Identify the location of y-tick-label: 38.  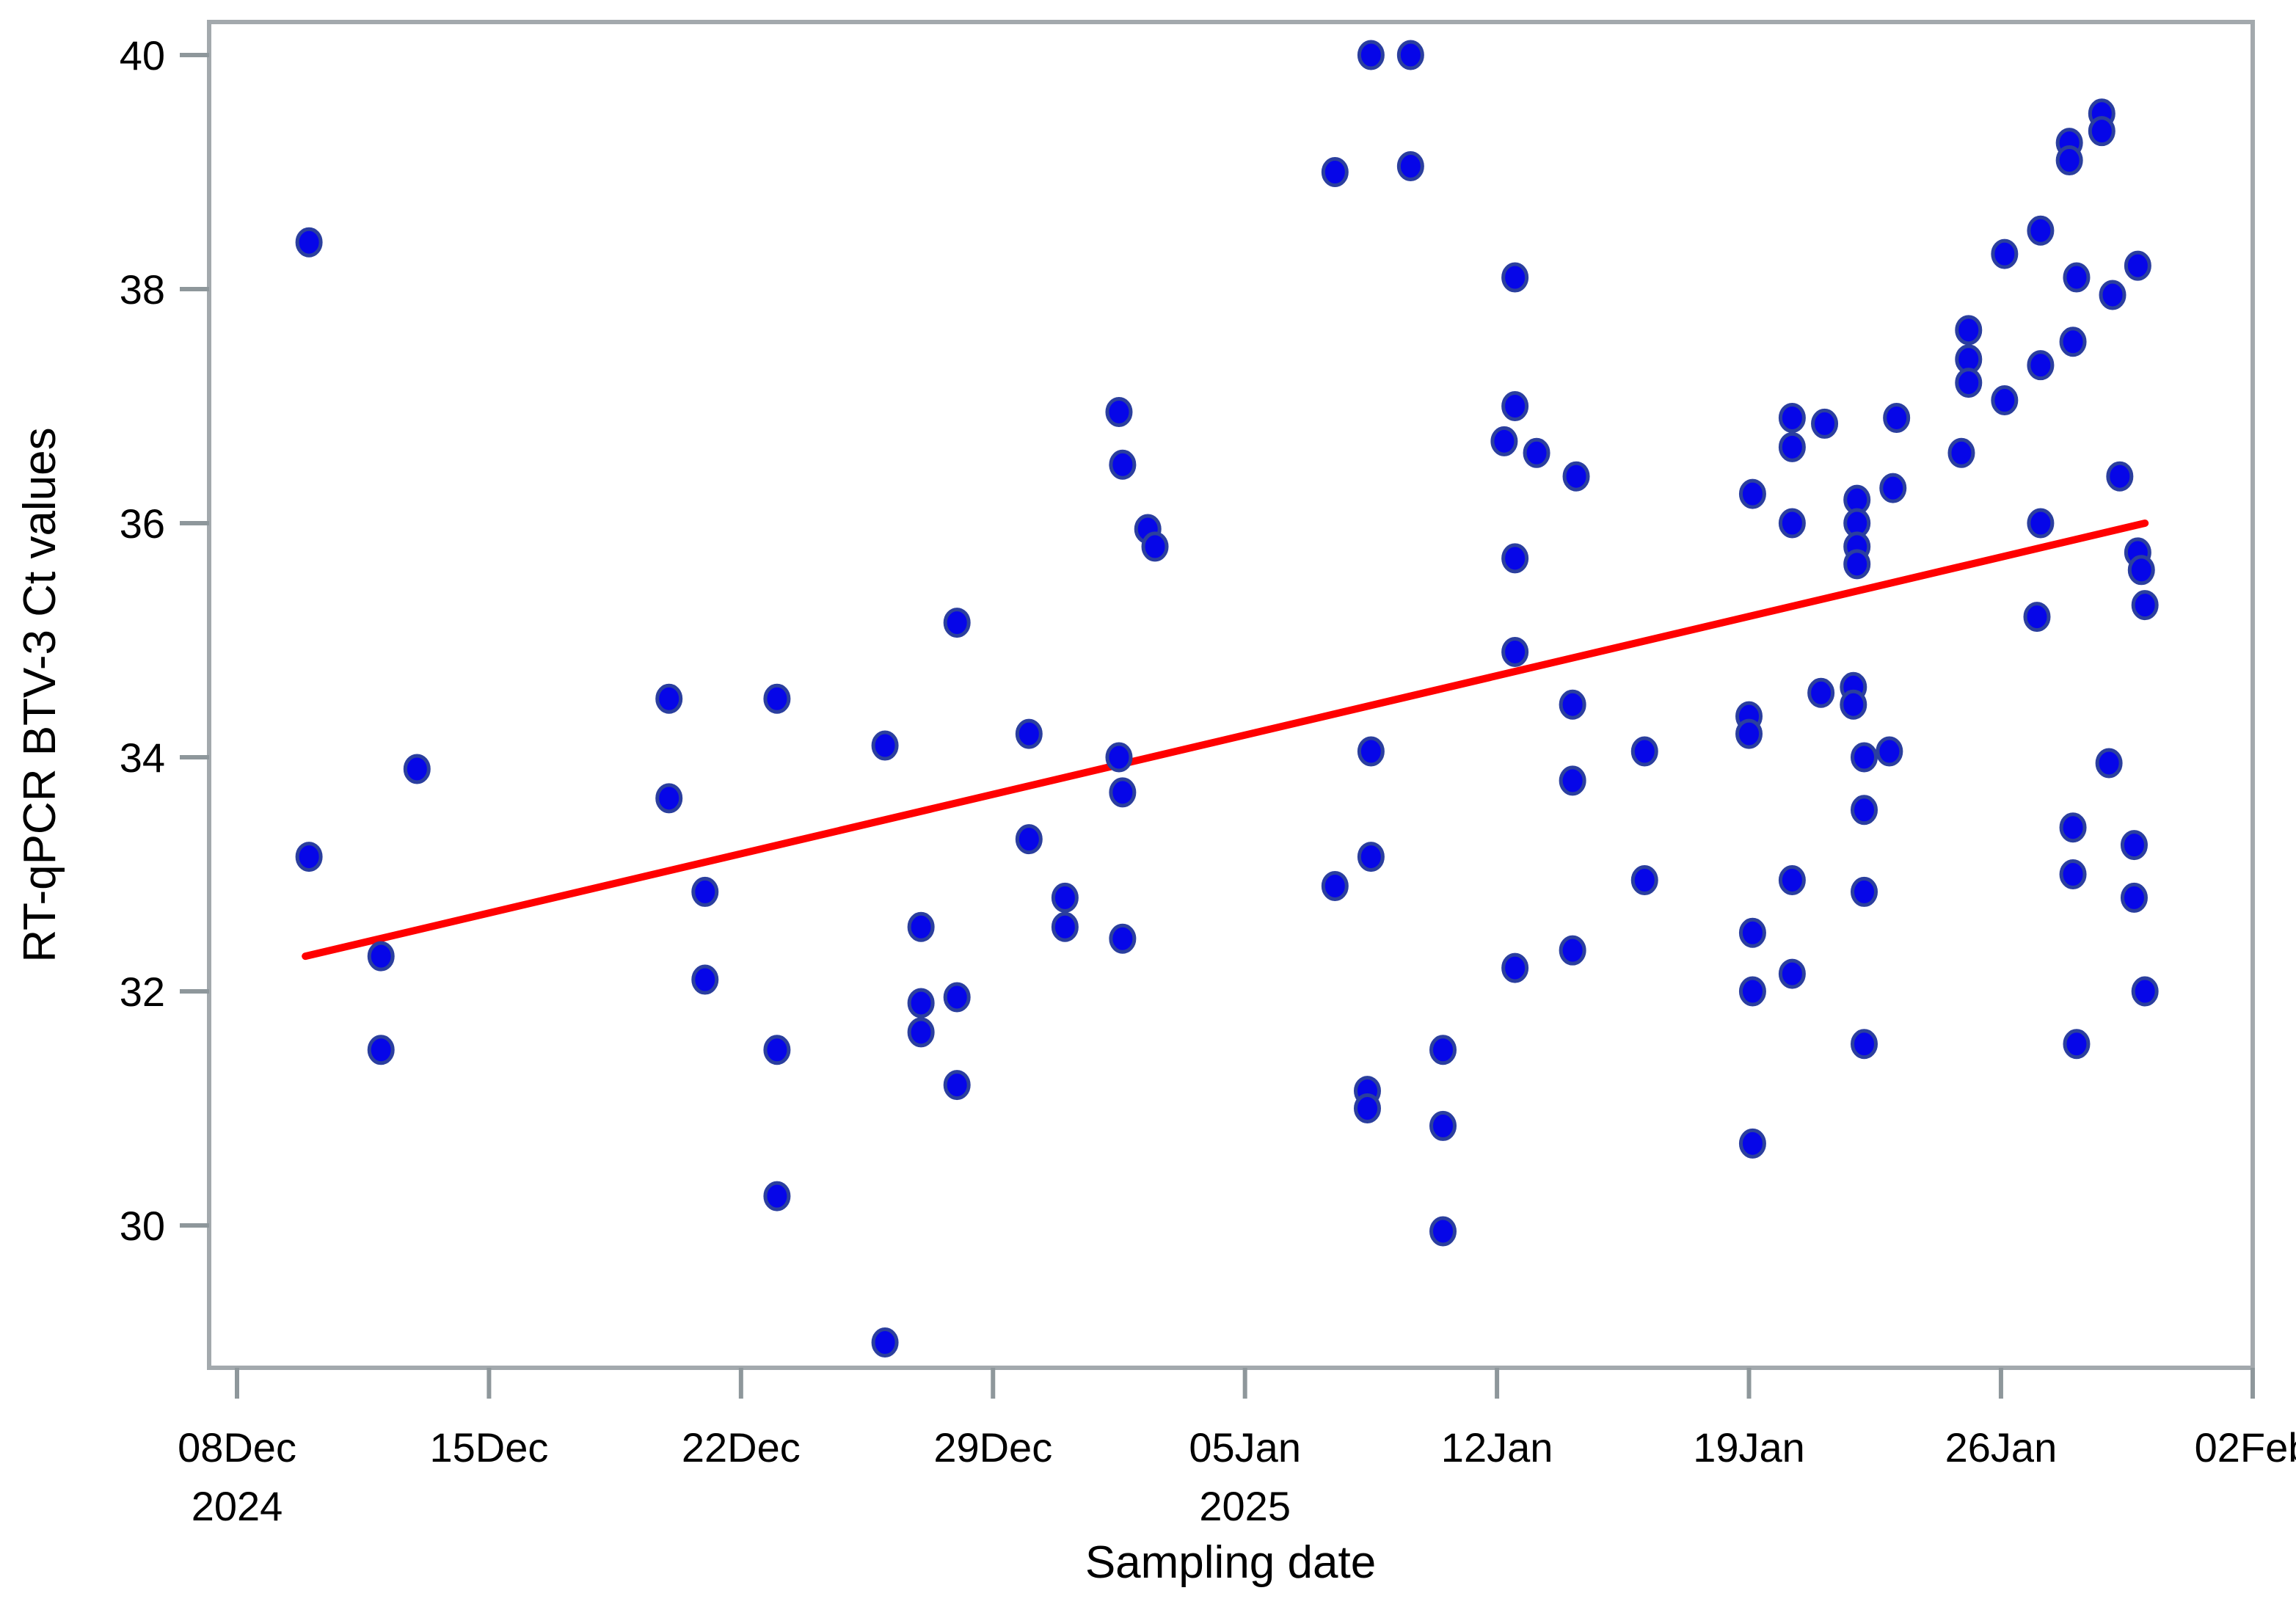
(142, 289).